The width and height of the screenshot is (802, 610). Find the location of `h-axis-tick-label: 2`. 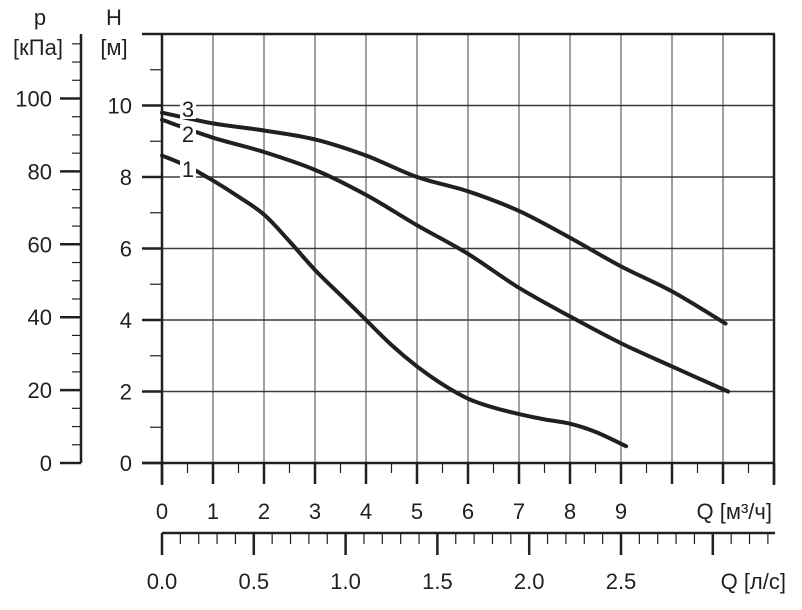

h-axis-tick-label: 2 is located at coordinates (126, 392).